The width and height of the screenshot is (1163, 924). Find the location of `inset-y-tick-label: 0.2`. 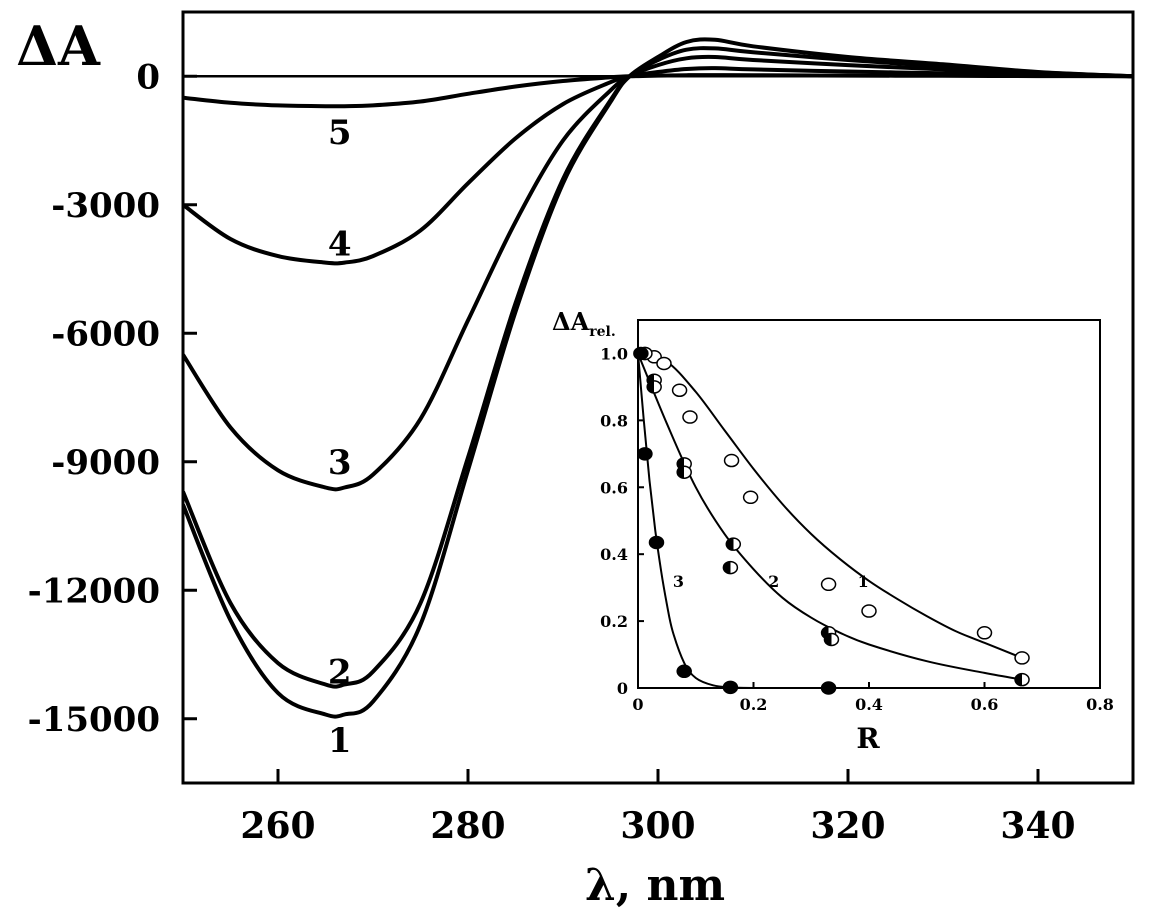

inset-y-tick-label: 0.2 is located at coordinates (614, 621).